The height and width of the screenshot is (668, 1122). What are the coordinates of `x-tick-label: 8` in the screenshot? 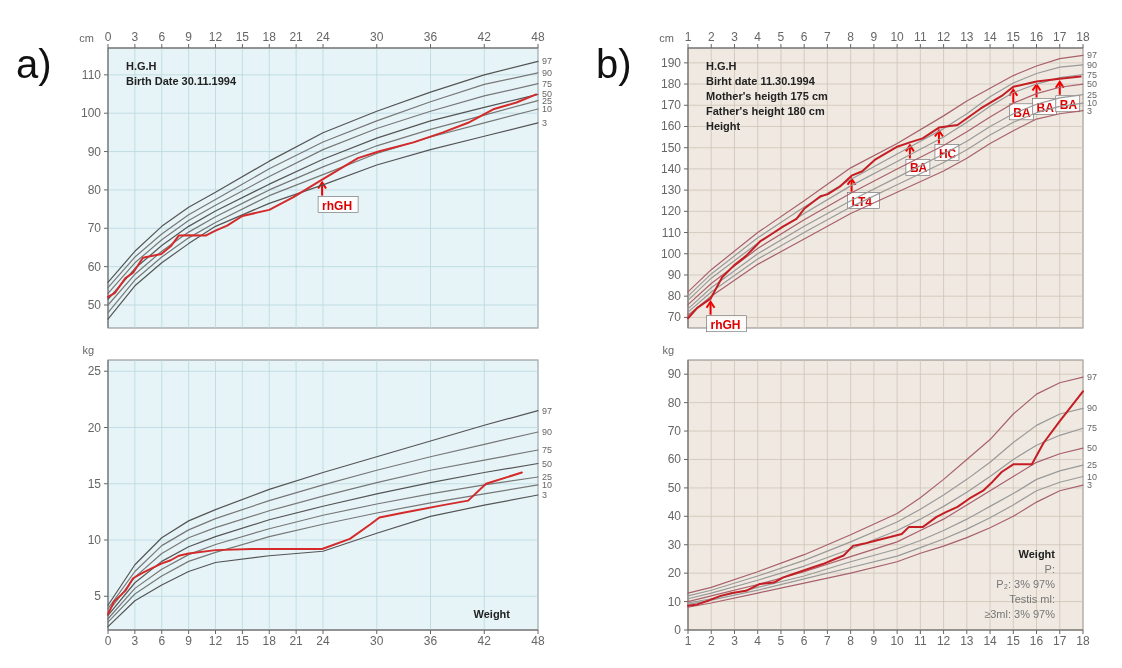 It's located at (851, 37).